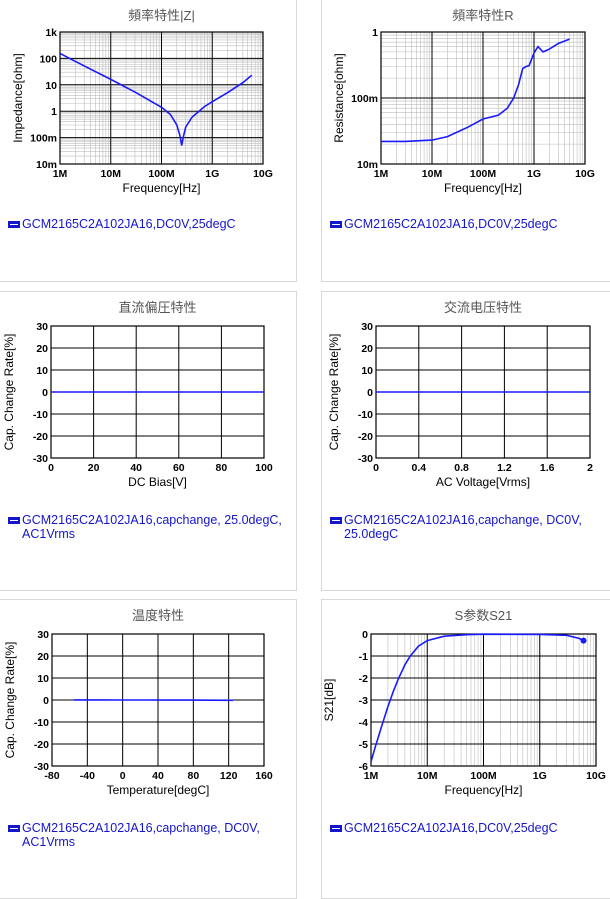  What do you see at coordinates (264, 776) in the screenshot?
I see `x-tick-label: 160` at bounding box center [264, 776].